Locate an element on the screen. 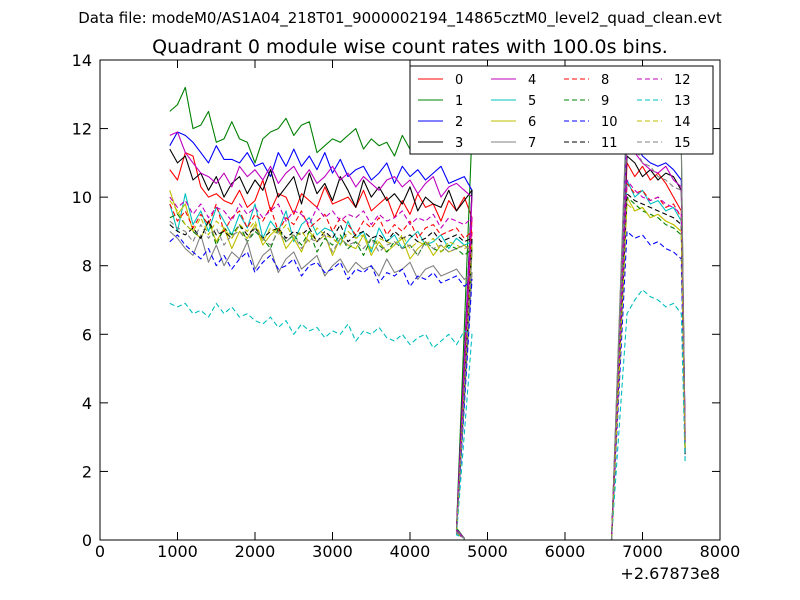 Image resolution: width=800 pixels, height=600 pixels. x-offset-label: +2.67873e8 is located at coordinates (670, 573).